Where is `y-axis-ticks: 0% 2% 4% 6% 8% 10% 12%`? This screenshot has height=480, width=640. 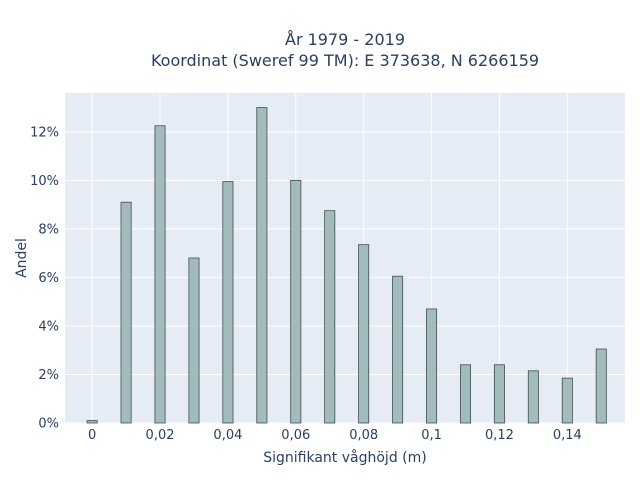 y-axis-ticks: 0% 2% 4% 6% 8% 10% 12% is located at coordinates (44, 278).